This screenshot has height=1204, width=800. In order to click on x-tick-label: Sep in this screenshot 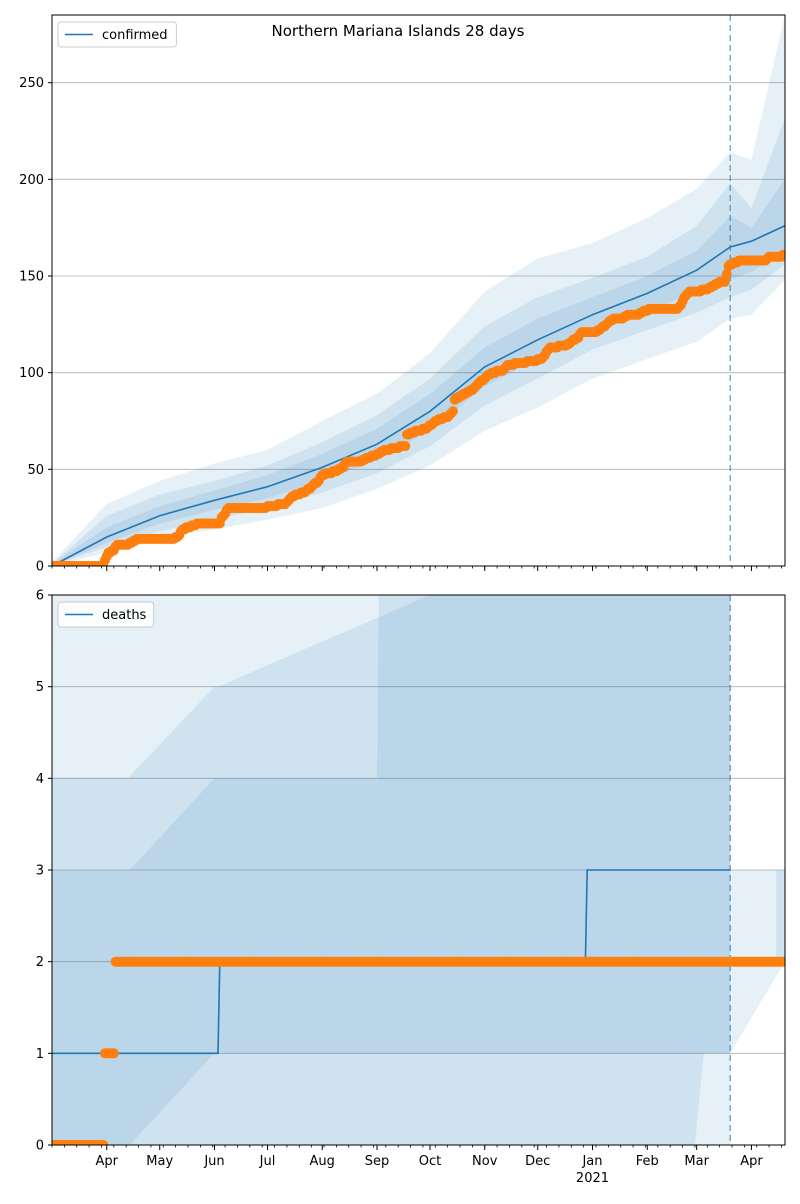, I will do `click(377, 1161)`.